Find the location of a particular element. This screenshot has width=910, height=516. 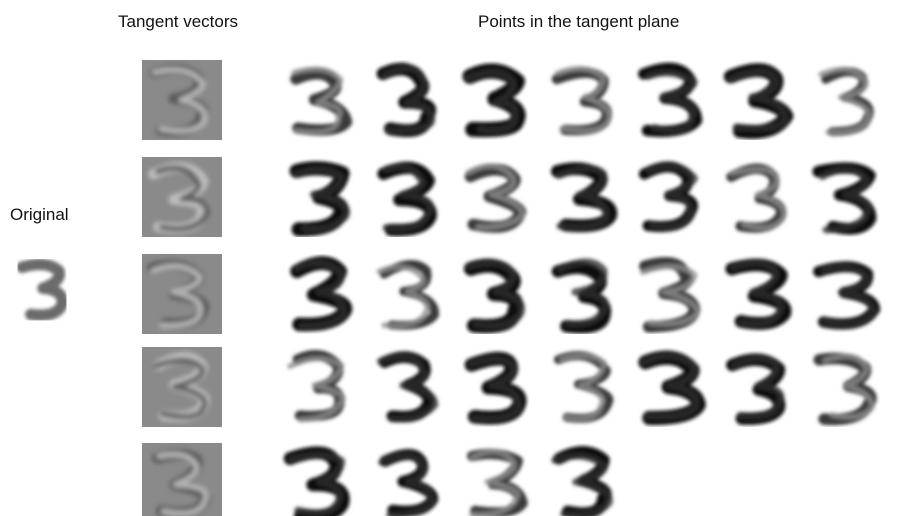

tangent-point-r3-c1 is located at coordinates (320, 294).